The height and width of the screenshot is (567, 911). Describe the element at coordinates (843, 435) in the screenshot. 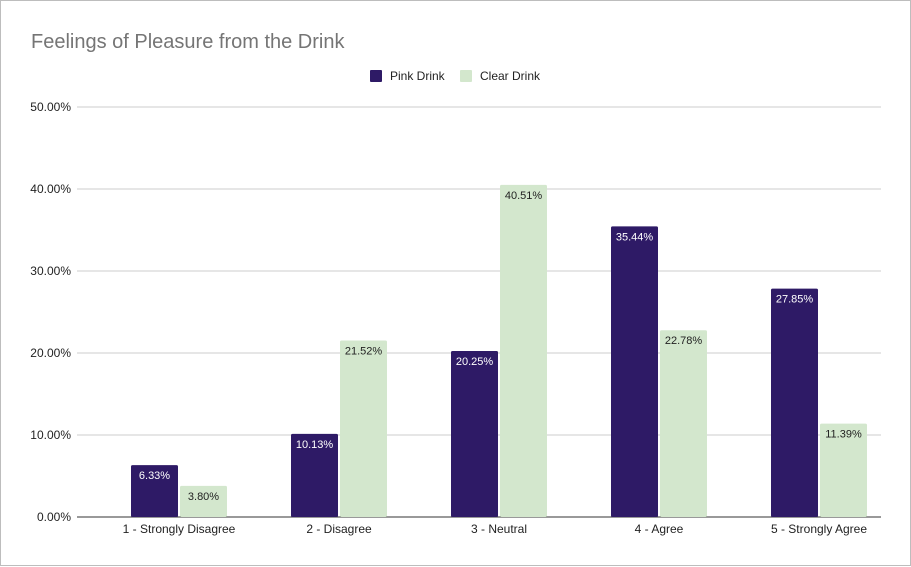

I see `data-label-clear-drink: 11.39%` at that location.